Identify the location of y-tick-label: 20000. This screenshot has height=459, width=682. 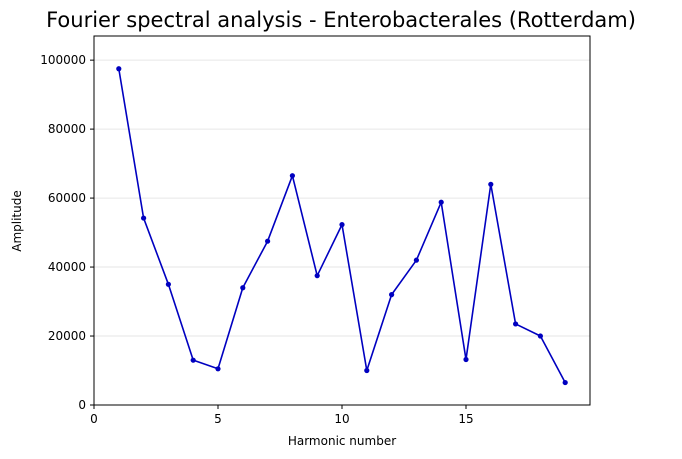
(67, 336).